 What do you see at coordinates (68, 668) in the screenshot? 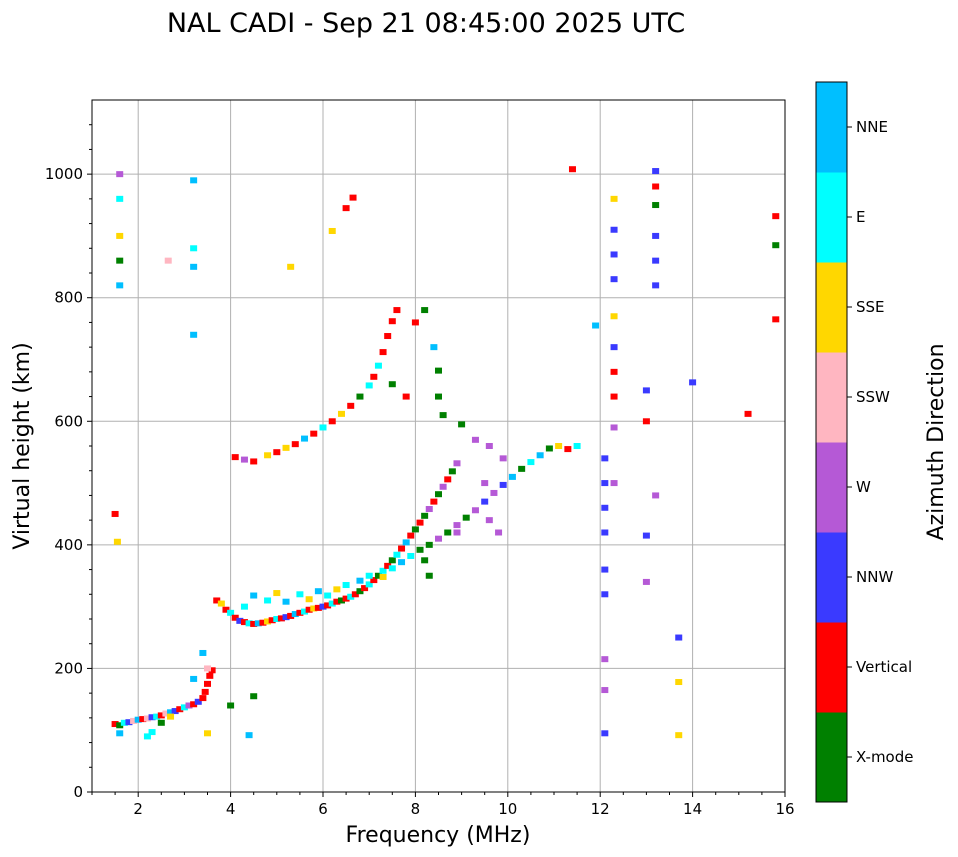
I see `y-tick-label: 200` at bounding box center [68, 668].